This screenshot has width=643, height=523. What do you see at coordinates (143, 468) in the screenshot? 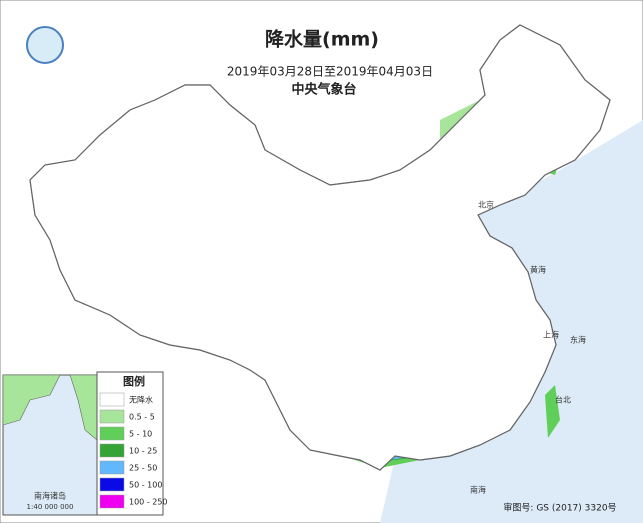
I see `legend-label: 25 - 50` at bounding box center [143, 468].